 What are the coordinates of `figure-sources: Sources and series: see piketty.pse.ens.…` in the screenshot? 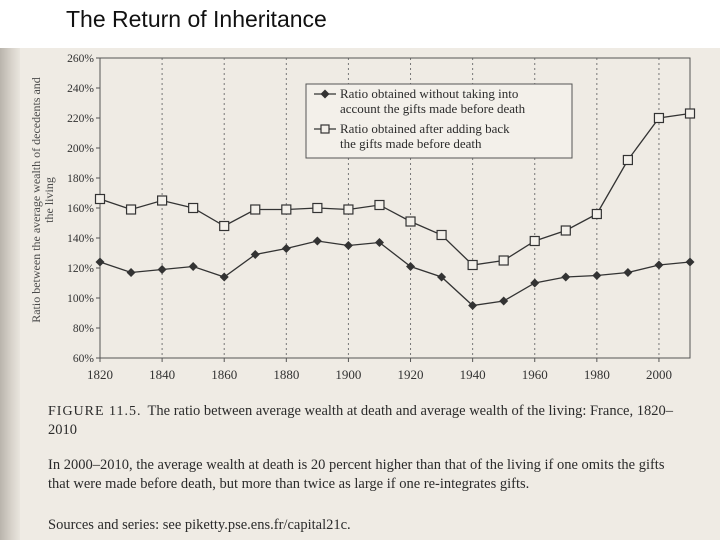 It's located at (199, 525).